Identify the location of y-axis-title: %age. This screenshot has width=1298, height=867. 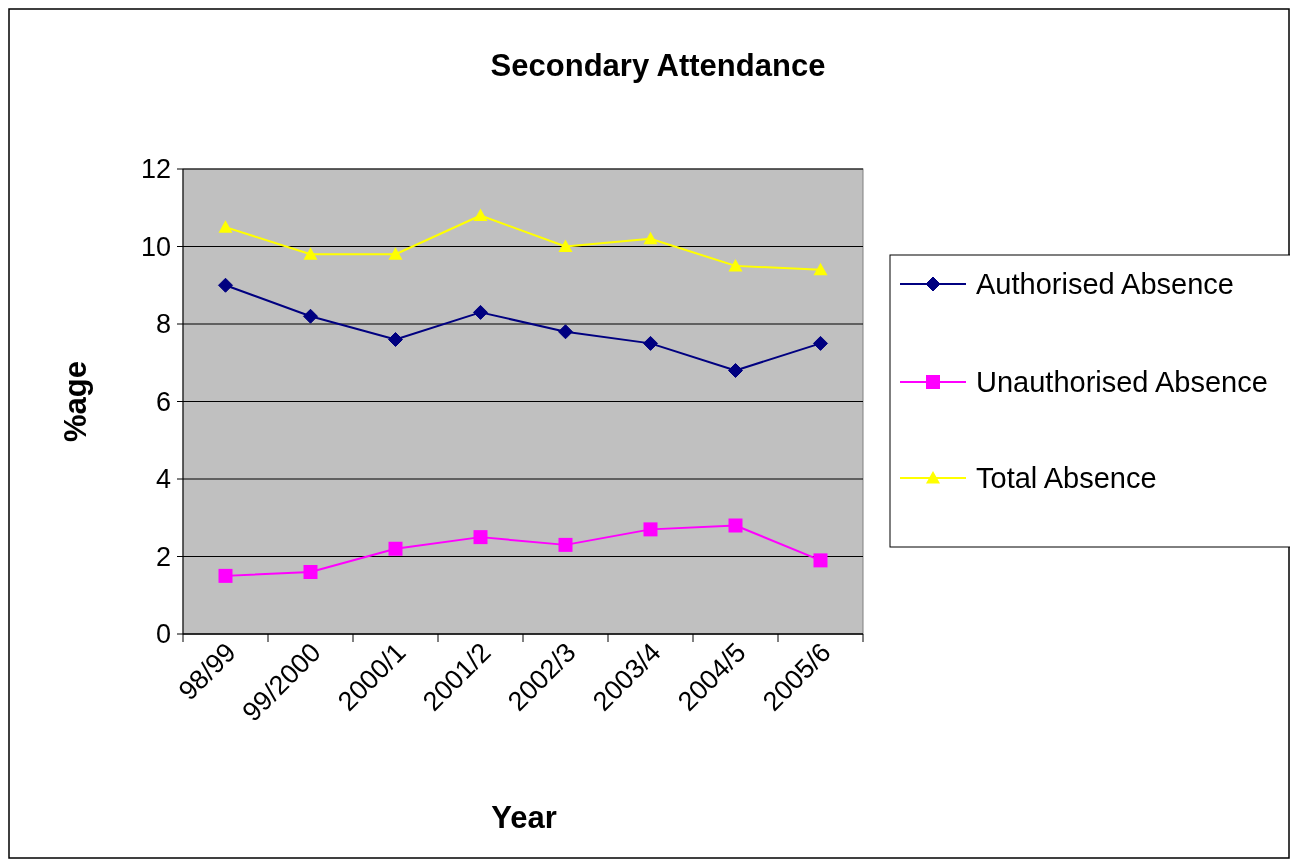
(75, 401).